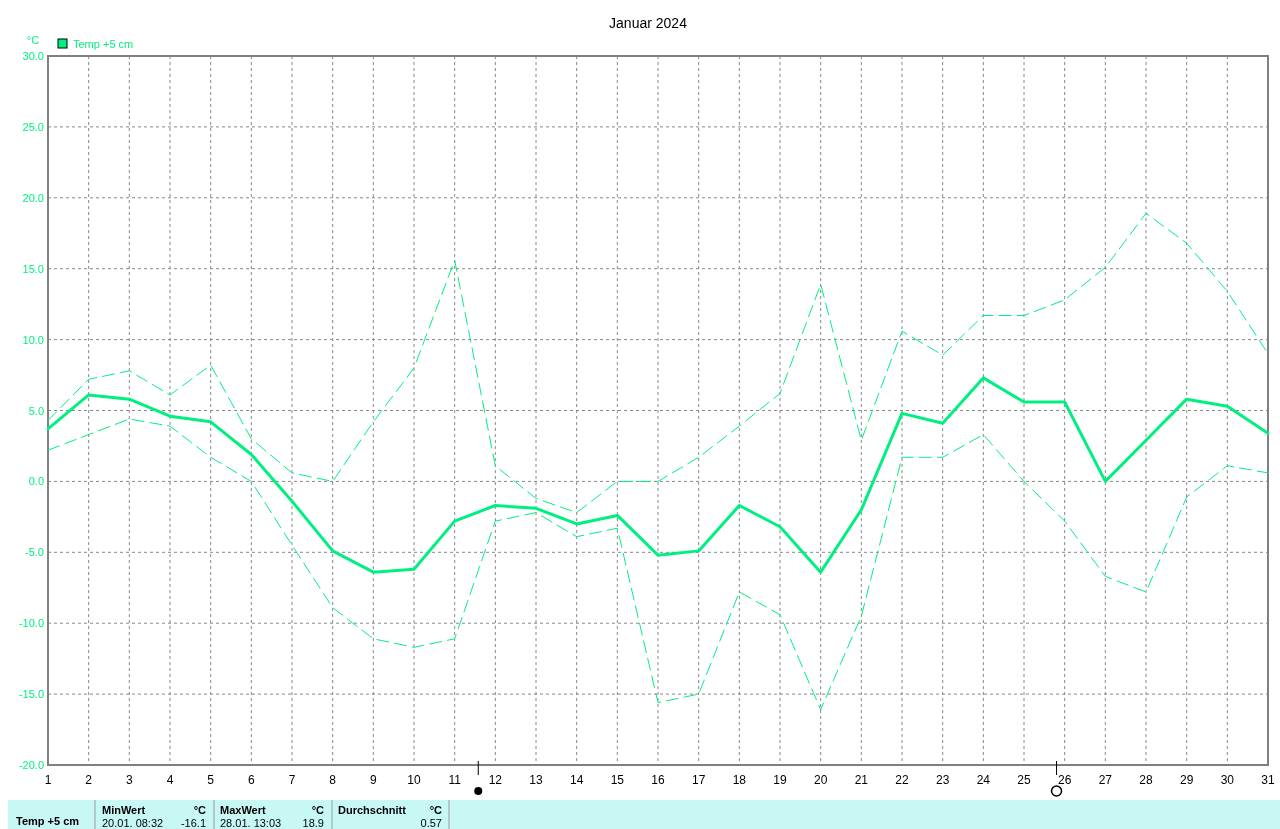 The image size is (1280, 829). Describe the element at coordinates (48, 780) in the screenshot. I see `x-tick-label: 1` at that location.